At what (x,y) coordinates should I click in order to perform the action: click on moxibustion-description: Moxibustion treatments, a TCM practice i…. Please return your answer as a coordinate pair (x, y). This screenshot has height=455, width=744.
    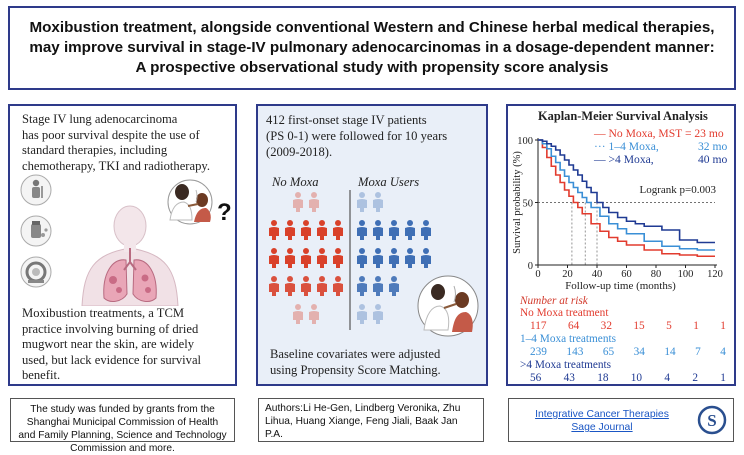
    Looking at the image, I should click on (128, 345).